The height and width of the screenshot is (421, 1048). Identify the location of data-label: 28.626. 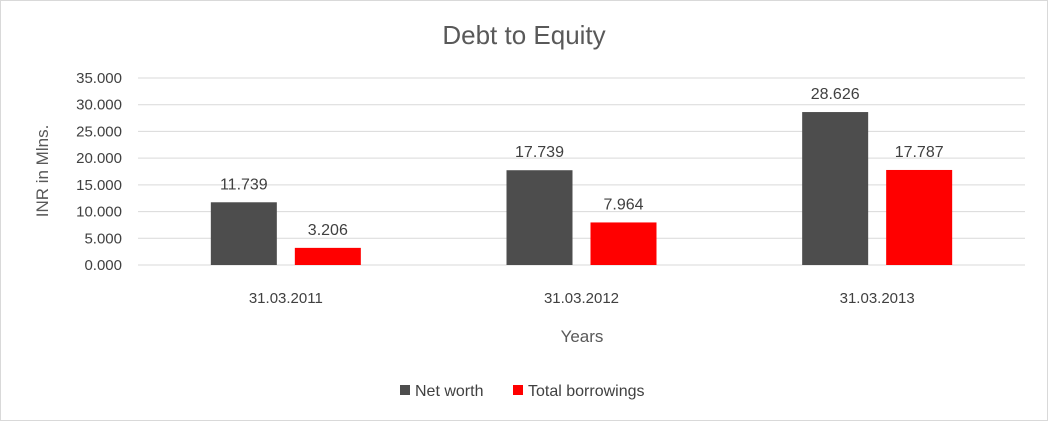
(835, 94).